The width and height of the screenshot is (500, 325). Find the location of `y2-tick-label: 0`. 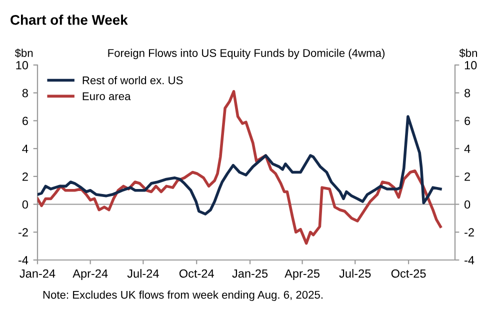

y2-tick-label: 0 is located at coordinates (467, 204).